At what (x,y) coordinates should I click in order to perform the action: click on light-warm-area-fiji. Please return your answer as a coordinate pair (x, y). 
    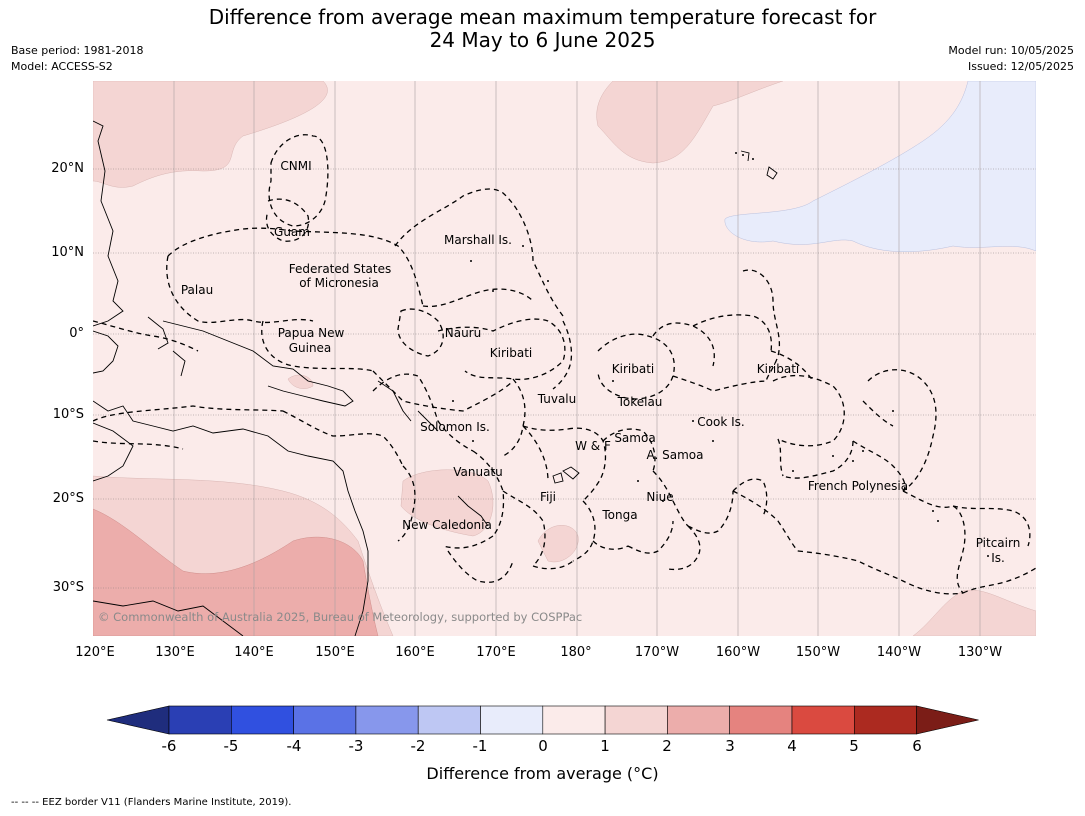
    Looking at the image, I should click on (558, 544).